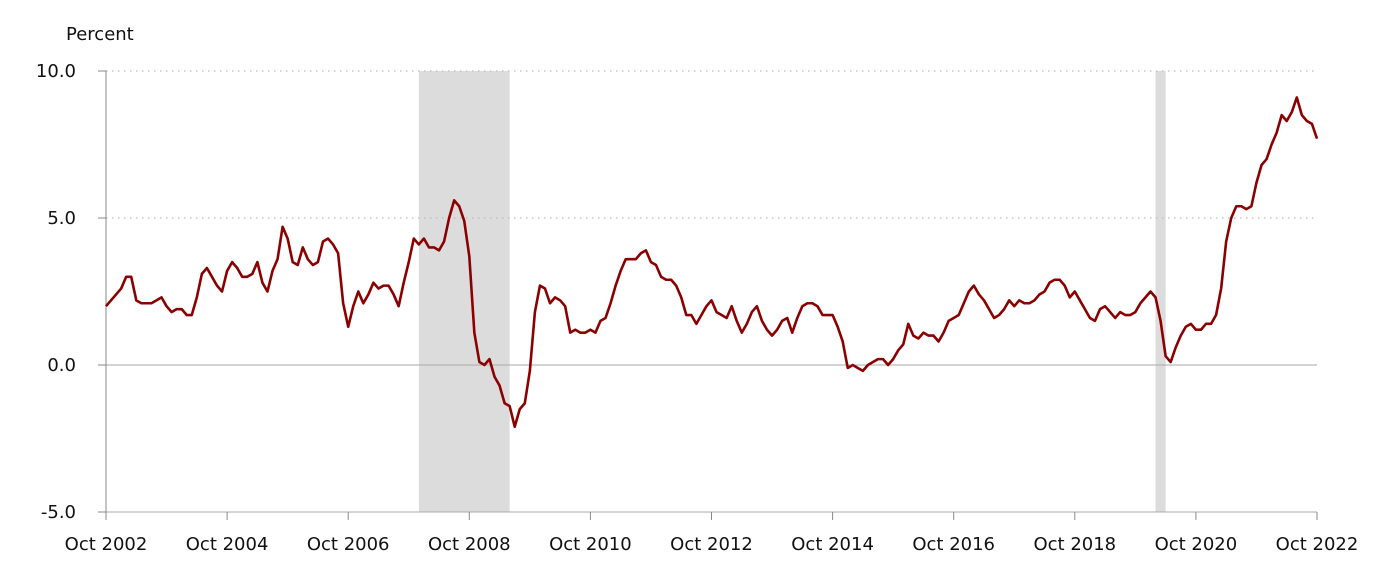 The height and width of the screenshot is (587, 1397). What do you see at coordinates (227, 544) in the screenshot?
I see `x-tick-label: Oct 2004` at bounding box center [227, 544].